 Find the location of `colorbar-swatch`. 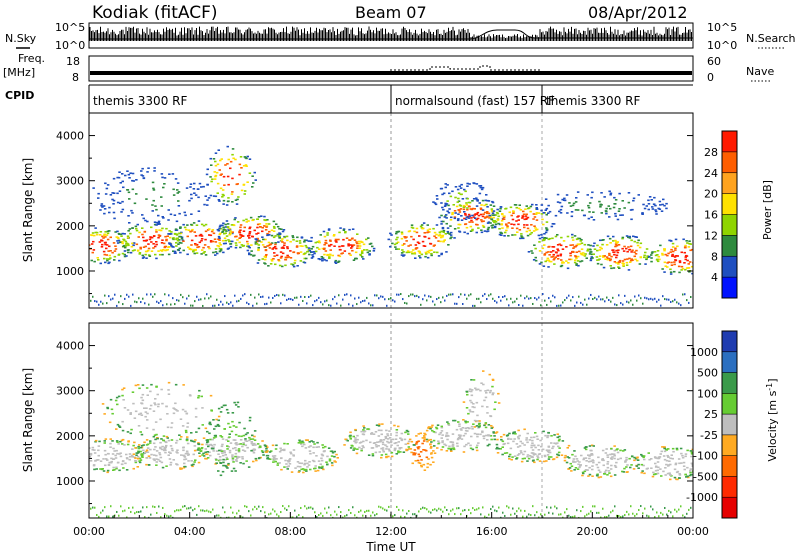

colorbar-swatch is located at coordinates (729, 445).